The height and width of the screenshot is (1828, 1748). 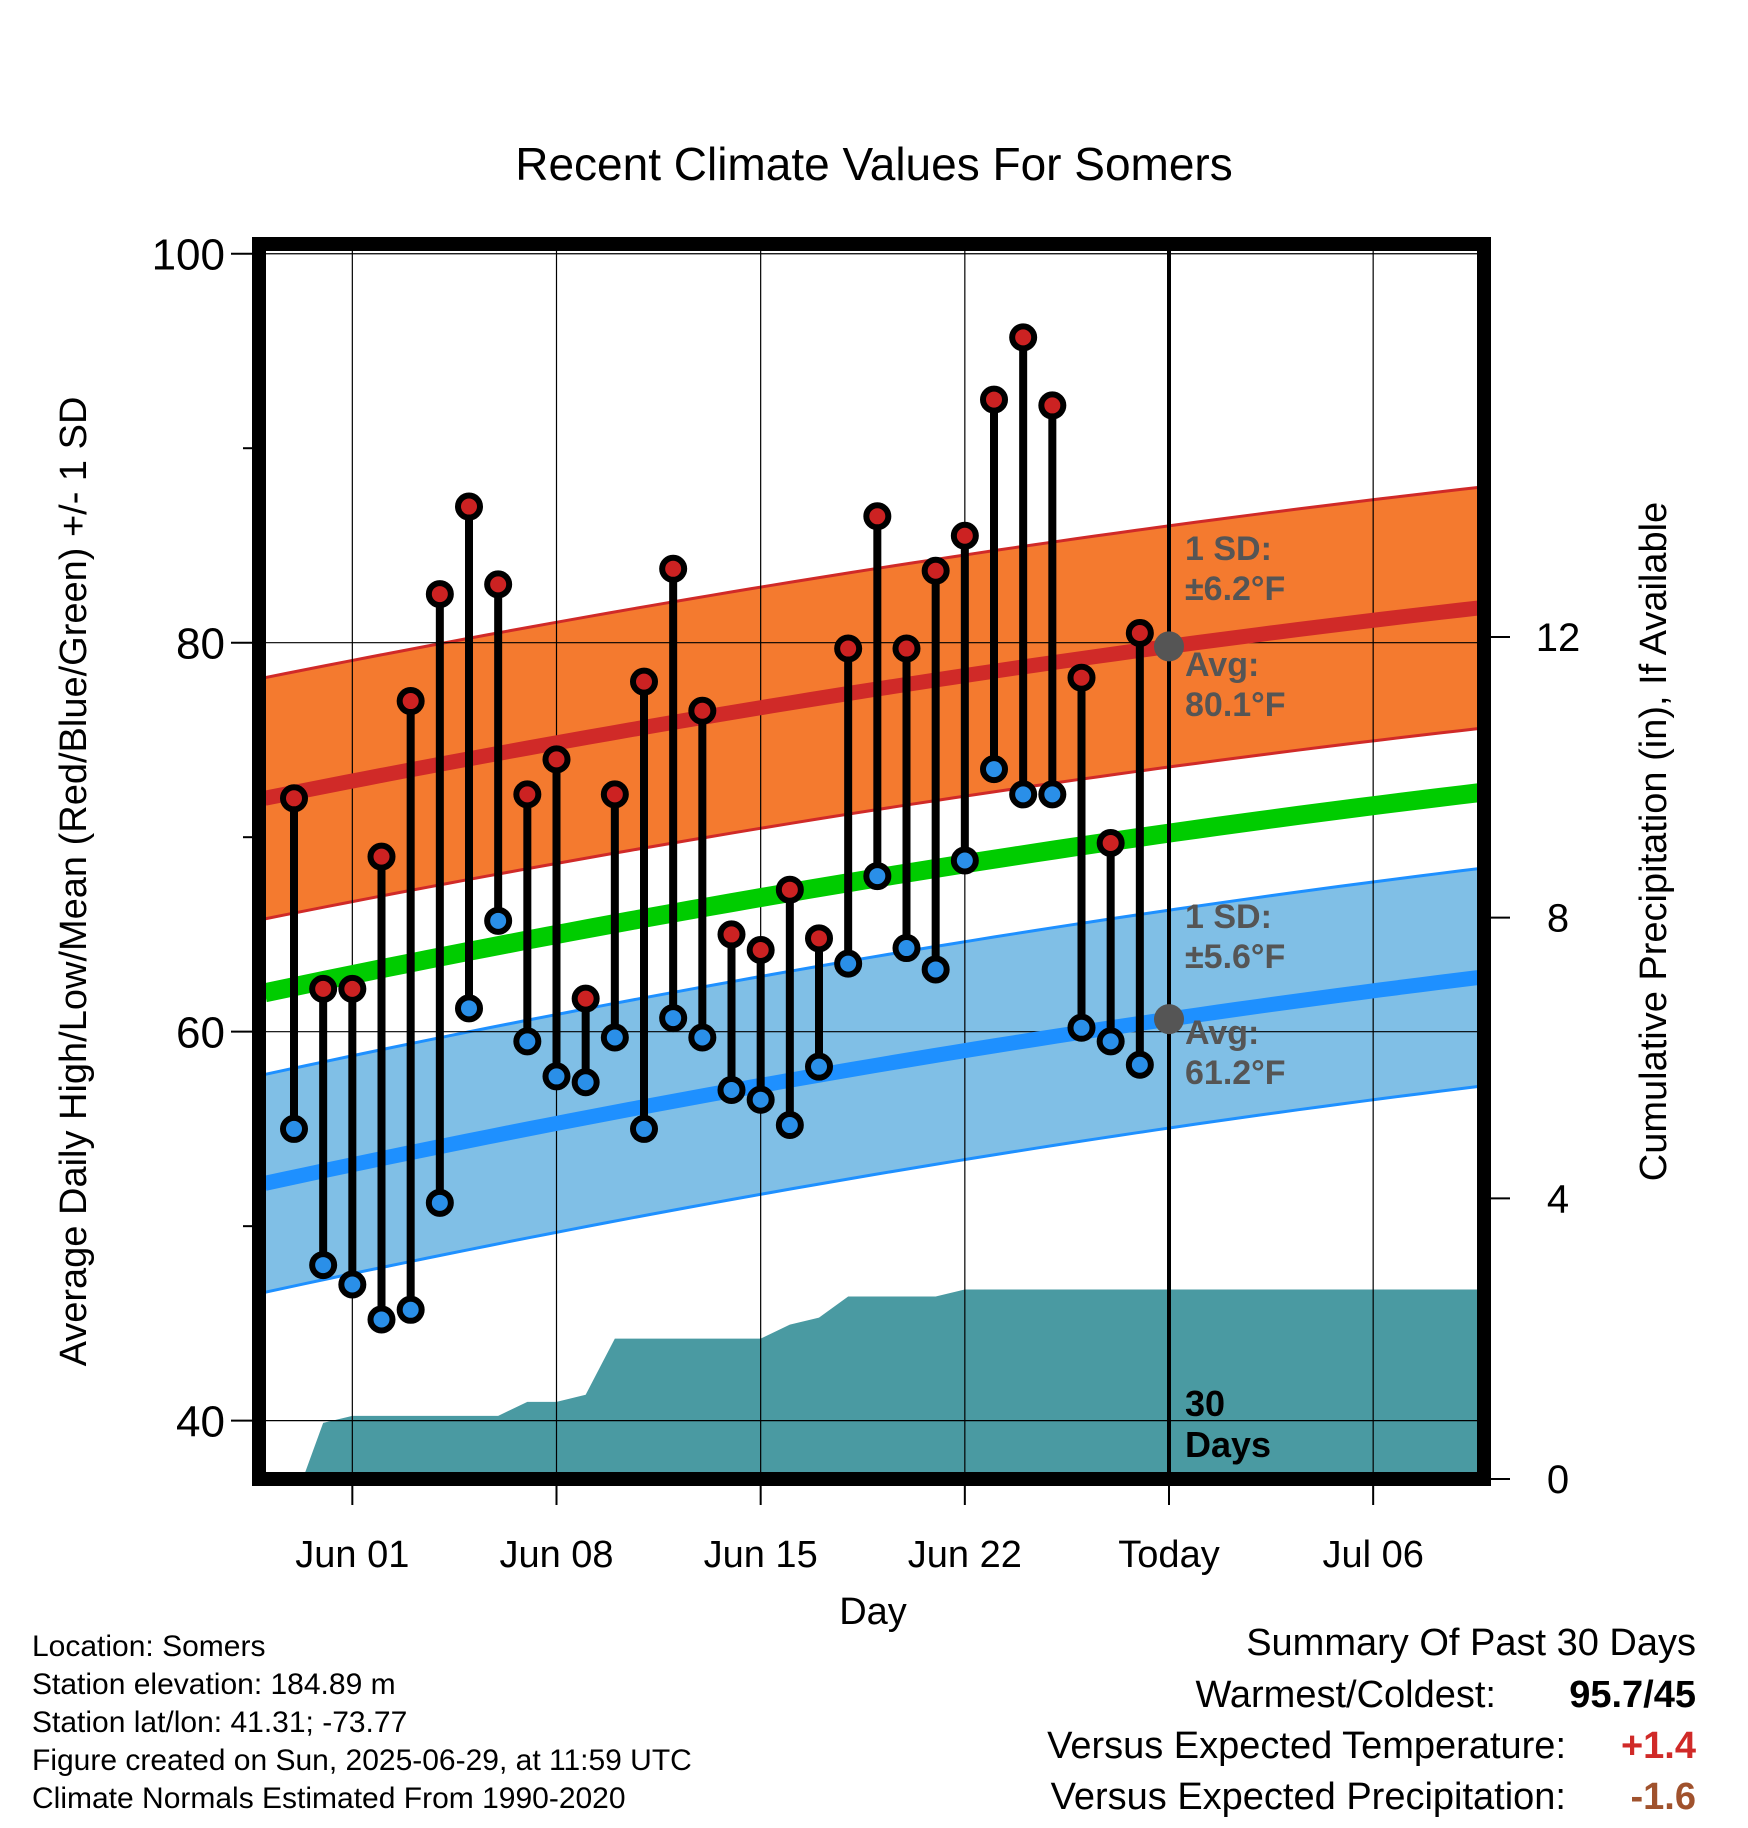 I want to click on footer-elevation: Station elevation: 184.89 m, so click(x=214, y=1684).